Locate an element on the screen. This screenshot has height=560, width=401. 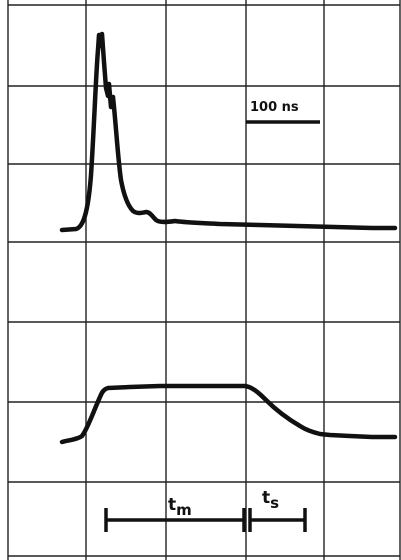
time-scale-indicator: 100 ns is located at coordinates (283, 112).